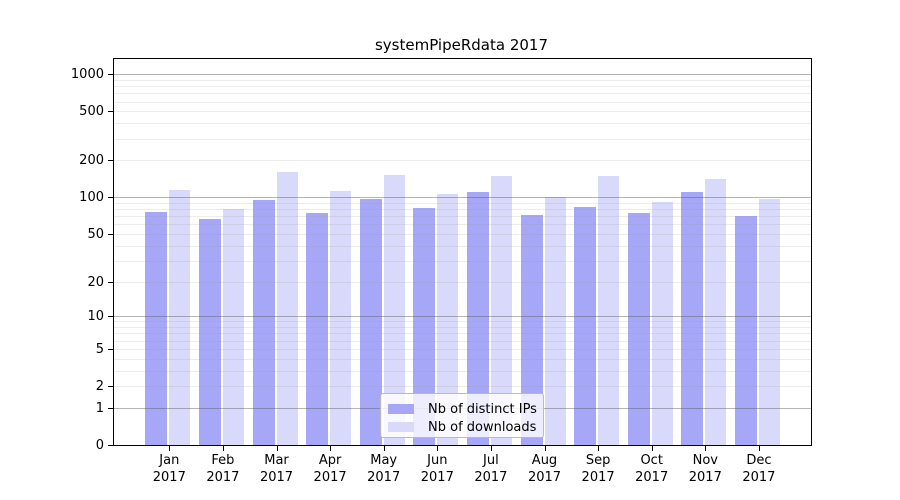  What do you see at coordinates (384, 469) in the screenshot?
I see `x-tick-label: May 2017` at bounding box center [384, 469].